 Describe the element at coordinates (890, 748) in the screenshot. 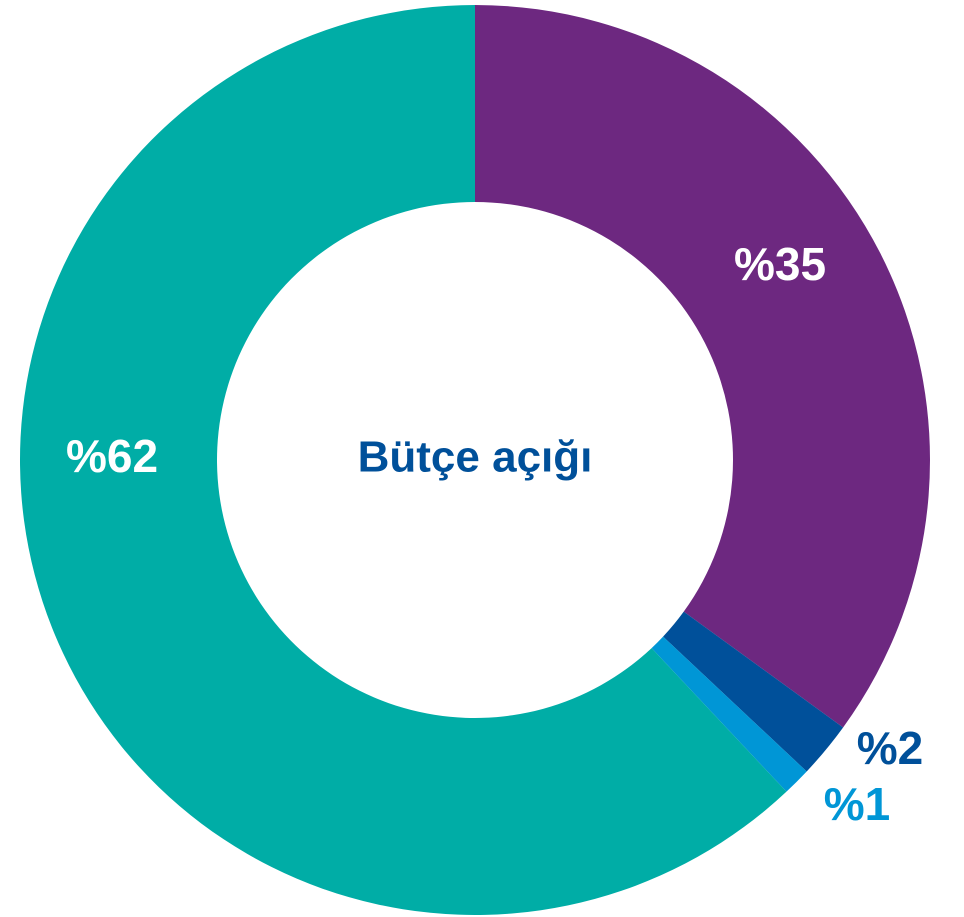

I see `value-label: %2` at that location.